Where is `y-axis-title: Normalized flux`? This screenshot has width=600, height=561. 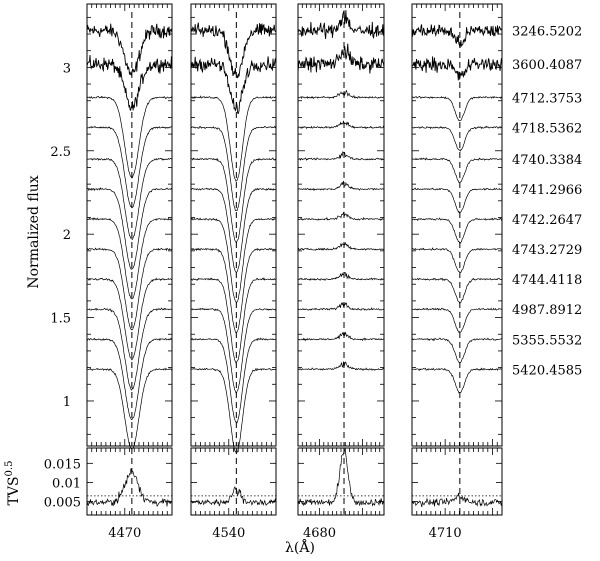 y-axis-title: Normalized flux is located at coordinates (34, 231).